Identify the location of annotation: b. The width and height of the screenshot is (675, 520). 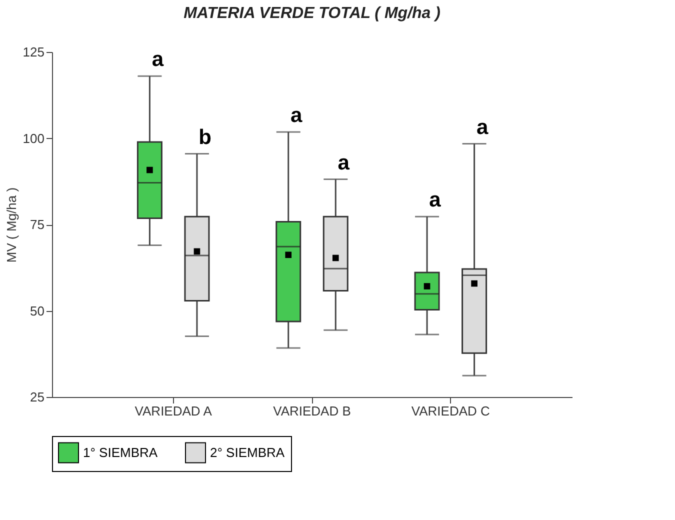
(205, 137).